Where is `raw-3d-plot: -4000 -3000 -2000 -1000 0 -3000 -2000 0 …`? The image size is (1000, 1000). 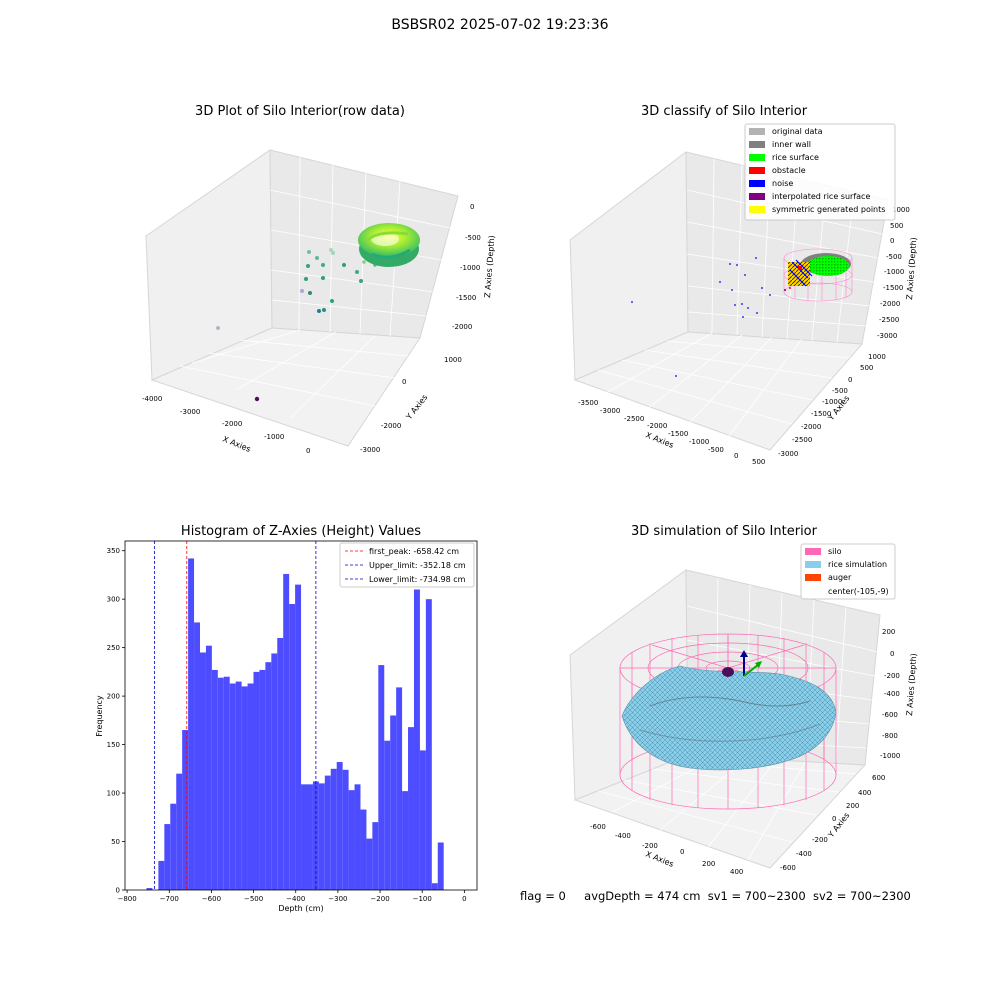 raw-3d-plot: -4000 -3000 -2000 -1000 0 -3000 -2000 0 … is located at coordinates (319, 302).